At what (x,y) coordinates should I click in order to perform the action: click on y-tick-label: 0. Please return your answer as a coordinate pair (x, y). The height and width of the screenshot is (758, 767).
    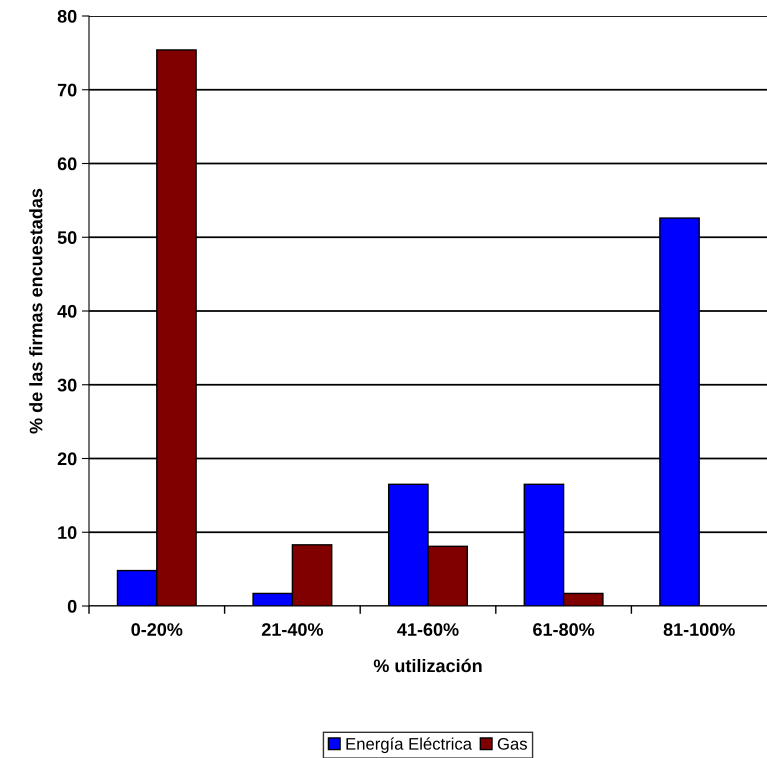
    Looking at the image, I should click on (72, 606).